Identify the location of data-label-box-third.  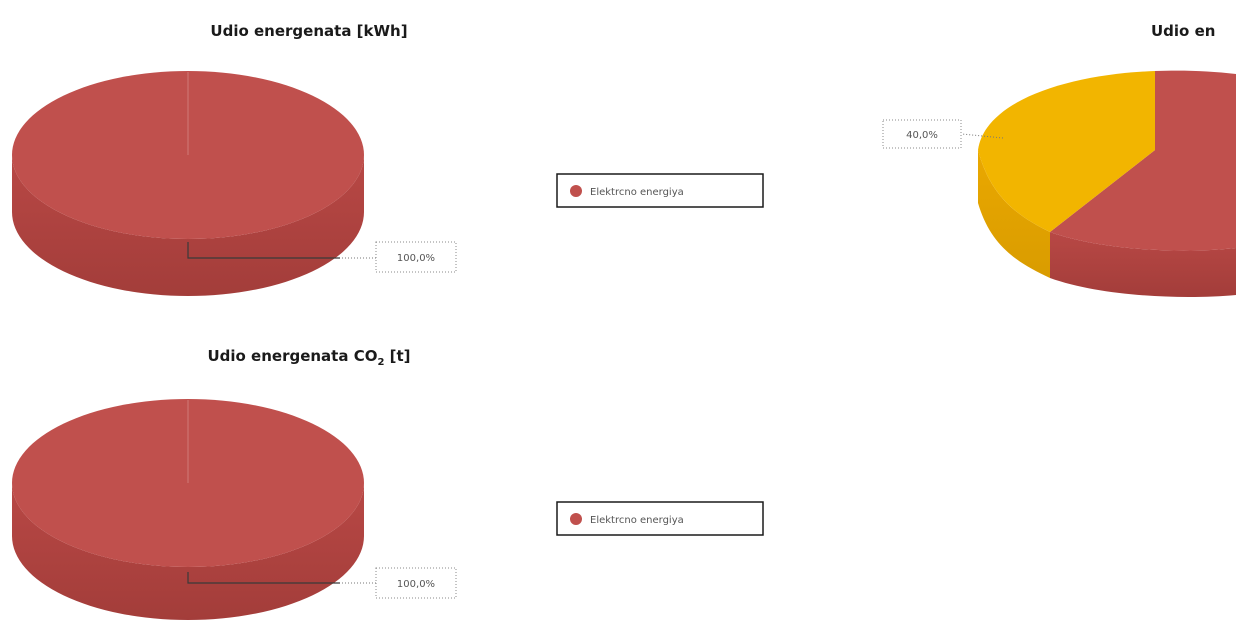
(922, 134).